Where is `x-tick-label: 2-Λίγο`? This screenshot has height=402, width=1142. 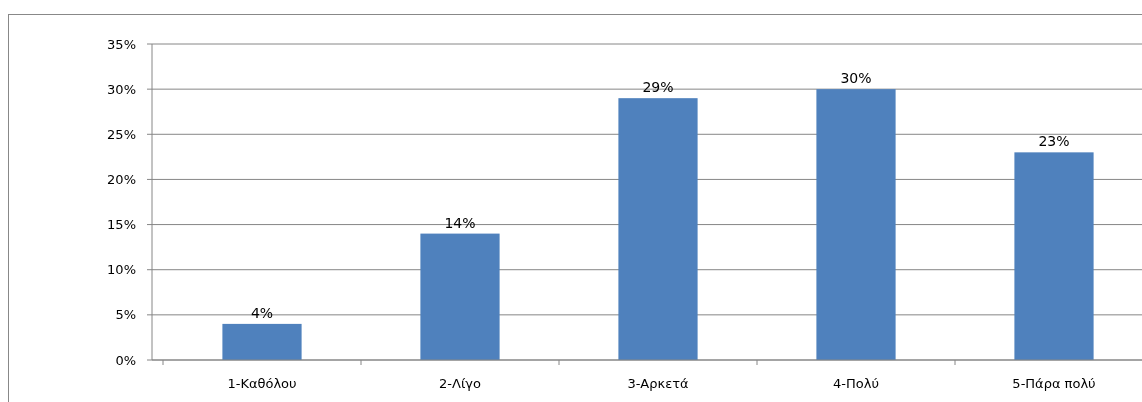 x-tick-label: 2-Λίγο is located at coordinates (460, 383).